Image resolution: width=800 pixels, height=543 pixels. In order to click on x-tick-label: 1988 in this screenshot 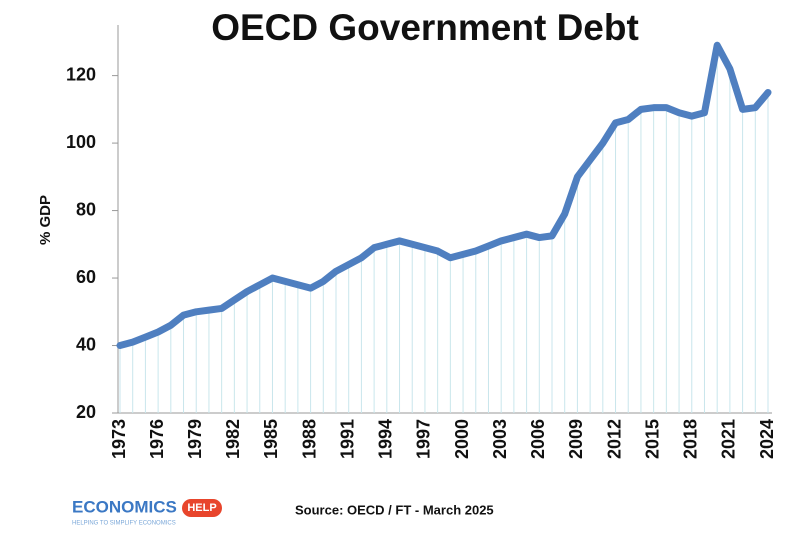, I will do `click(309, 439)`.